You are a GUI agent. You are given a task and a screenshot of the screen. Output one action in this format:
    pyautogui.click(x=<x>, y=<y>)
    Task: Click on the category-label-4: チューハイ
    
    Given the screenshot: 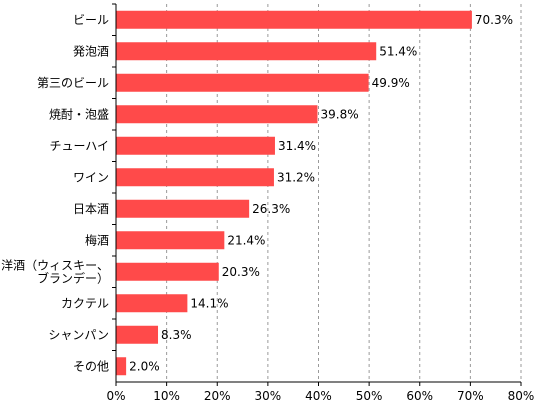 What is the action you would take?
    pyautogui.click(x=79, y=146)
    